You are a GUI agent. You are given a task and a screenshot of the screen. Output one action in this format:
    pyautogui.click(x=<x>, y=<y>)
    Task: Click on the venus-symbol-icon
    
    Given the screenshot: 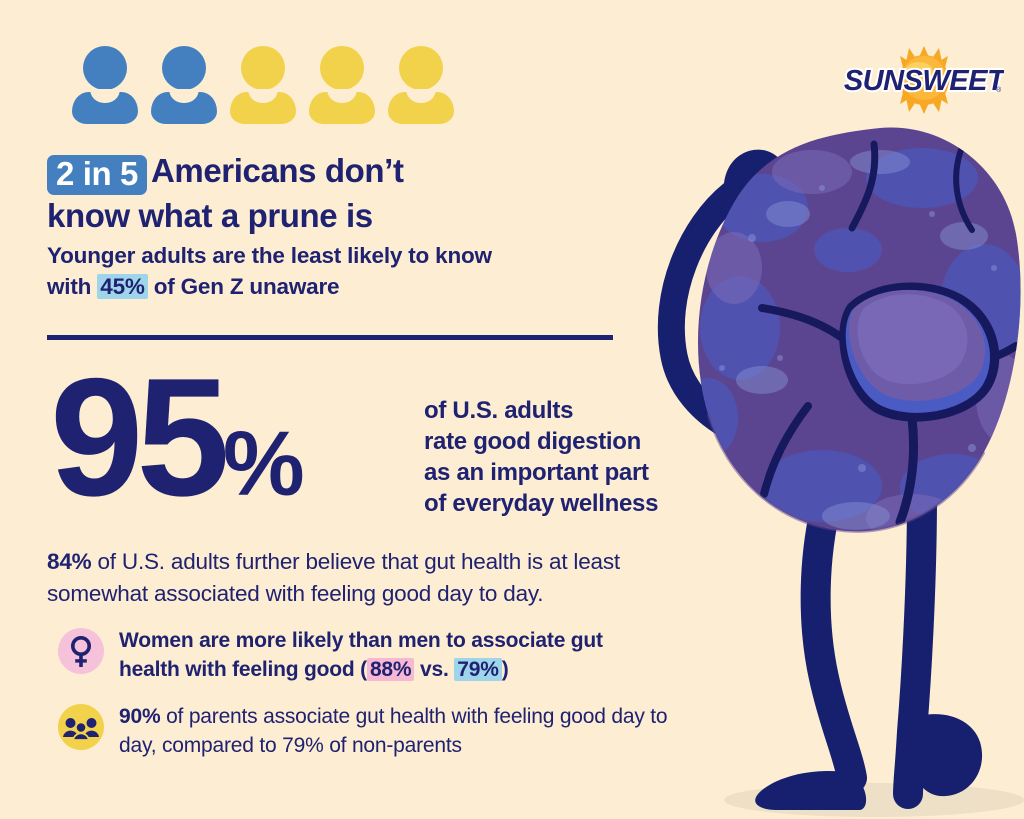 What is the action you would take?
    pyautogui.click(x=81, y=651)
    